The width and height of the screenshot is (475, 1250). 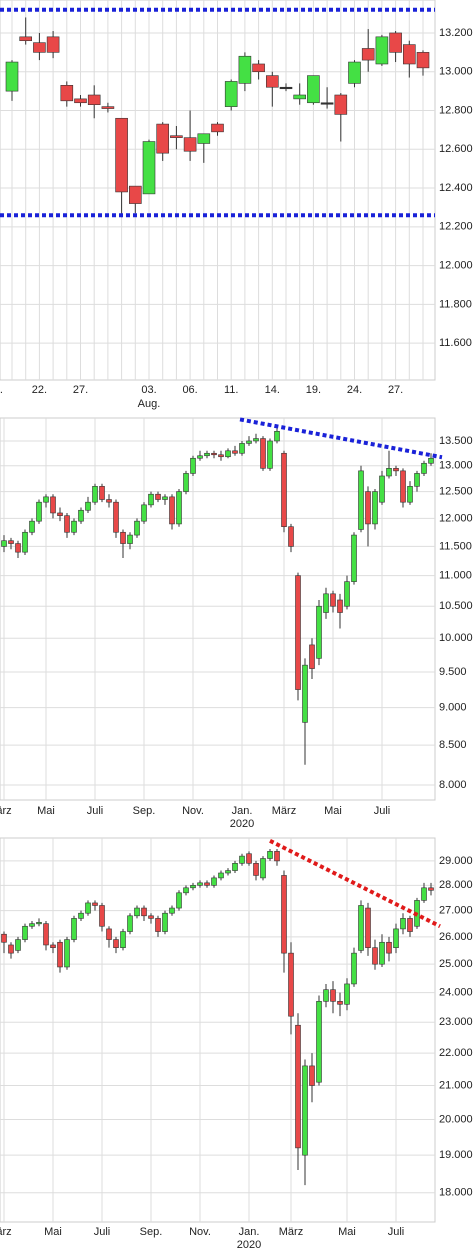 What do you see at coordinates (453, 785) in the screenshot?
I see `y-tick-label: 8.000` at bounding box center [453, 785].